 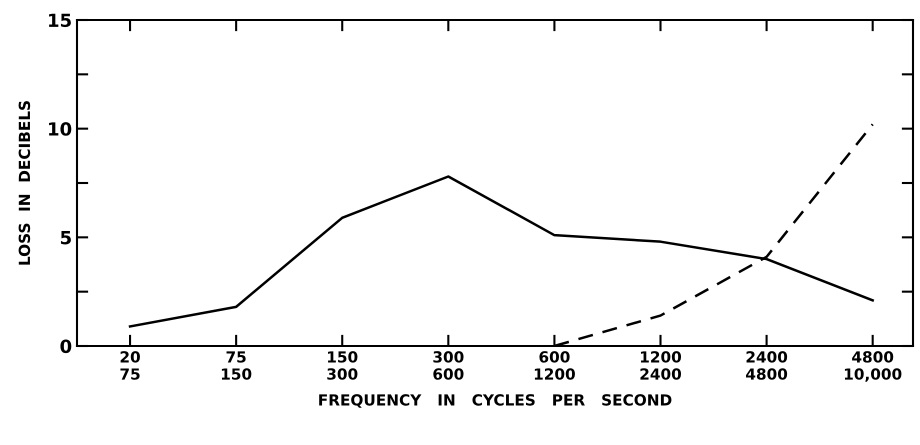 I want to click on y-tick-label: 0, so click(x=66, y=346).